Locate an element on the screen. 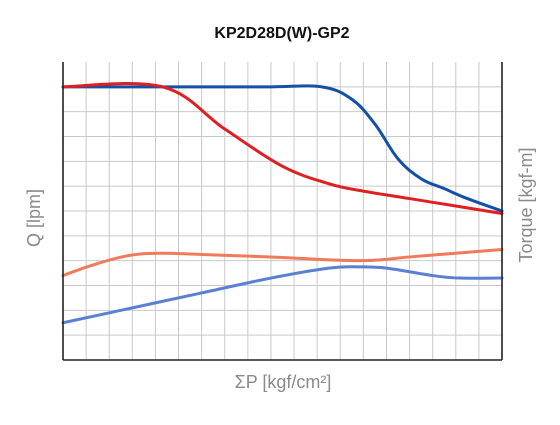  y-axis-label-right: Torque [kgf-m] is located at coordinates (526, 204).